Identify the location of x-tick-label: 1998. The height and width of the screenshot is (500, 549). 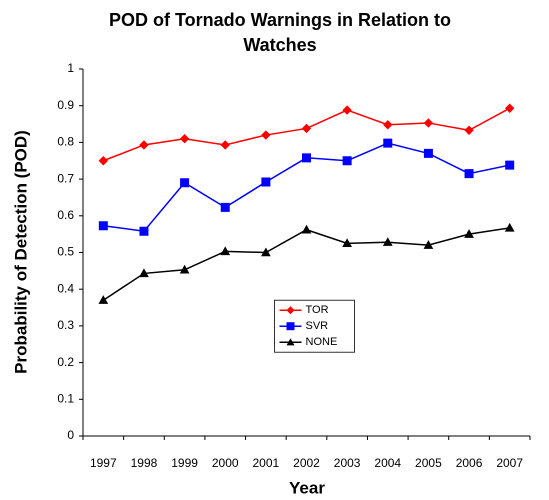
(144, 463).